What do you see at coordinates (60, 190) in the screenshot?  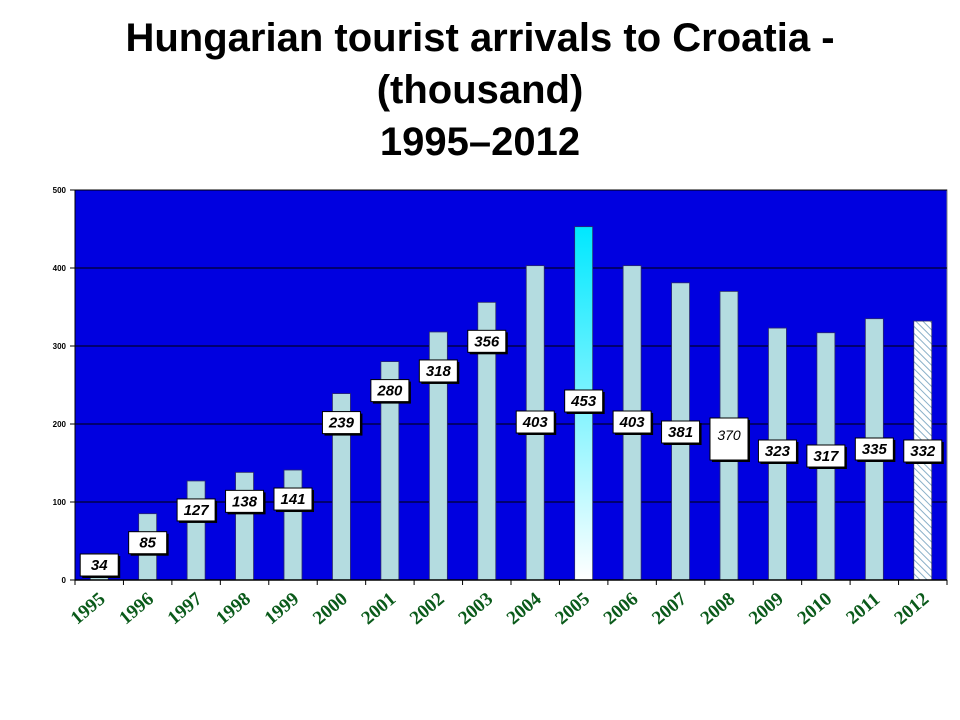 I see `y-tick-label: 500` at bounding box center [60, 190].